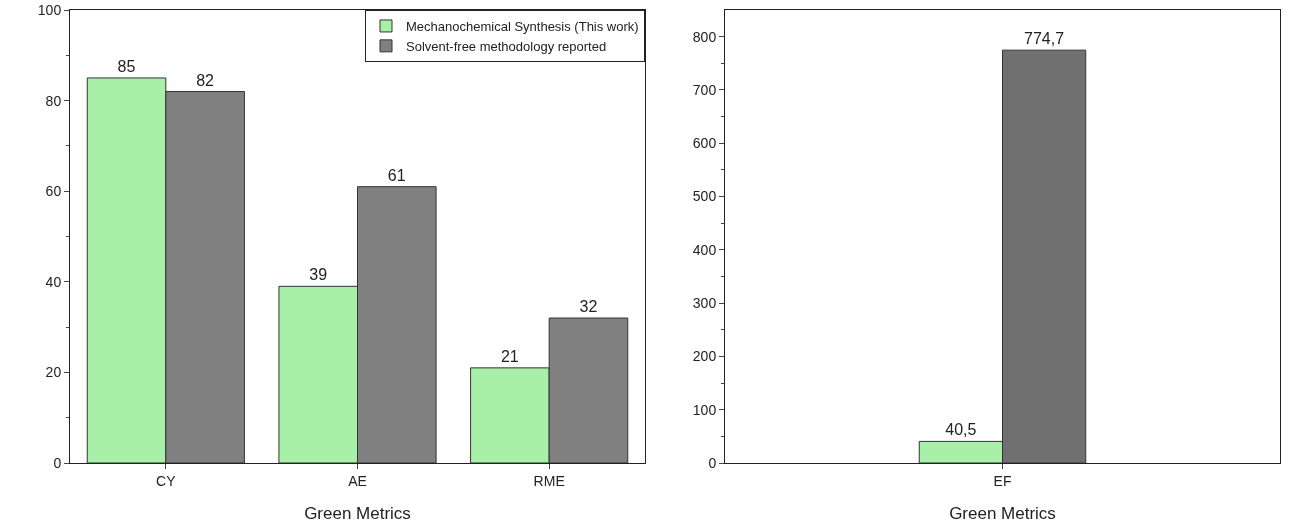  What do you see at coordinates (704, 356) in the screenshot?
I see `y-tick-label: 200` at bounding box center [704, 356].